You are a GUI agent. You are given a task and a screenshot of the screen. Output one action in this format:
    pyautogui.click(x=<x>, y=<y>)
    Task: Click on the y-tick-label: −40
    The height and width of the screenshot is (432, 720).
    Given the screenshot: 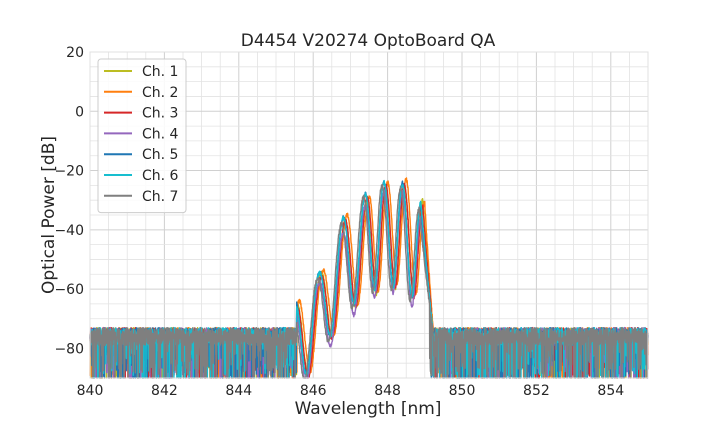 What is the action you would take?
    pyautogui.click(x=69, y=231)
    